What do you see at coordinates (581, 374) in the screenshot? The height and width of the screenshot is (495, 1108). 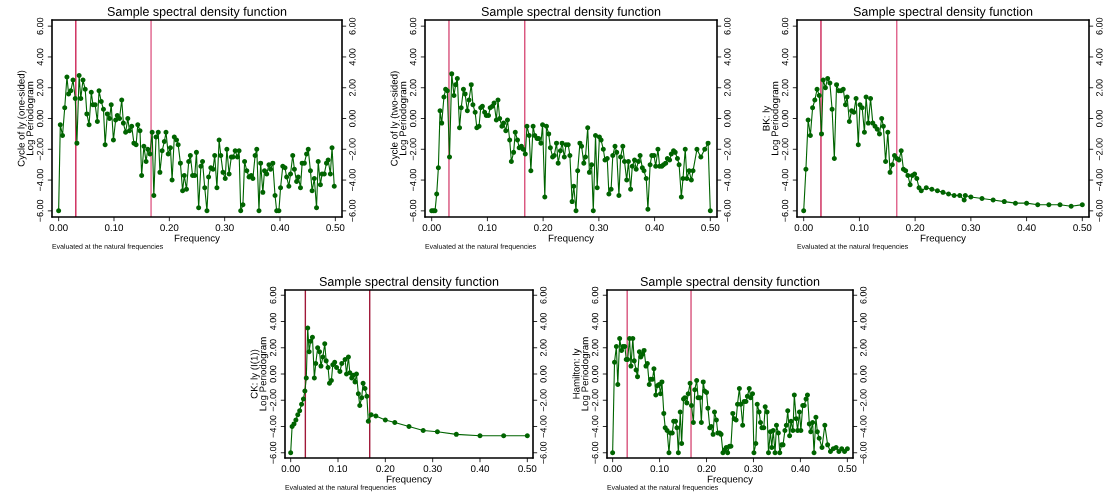 I see `y-axis-title: Hamilton: ly Log Periodogram` at bounding box center [581, 374].